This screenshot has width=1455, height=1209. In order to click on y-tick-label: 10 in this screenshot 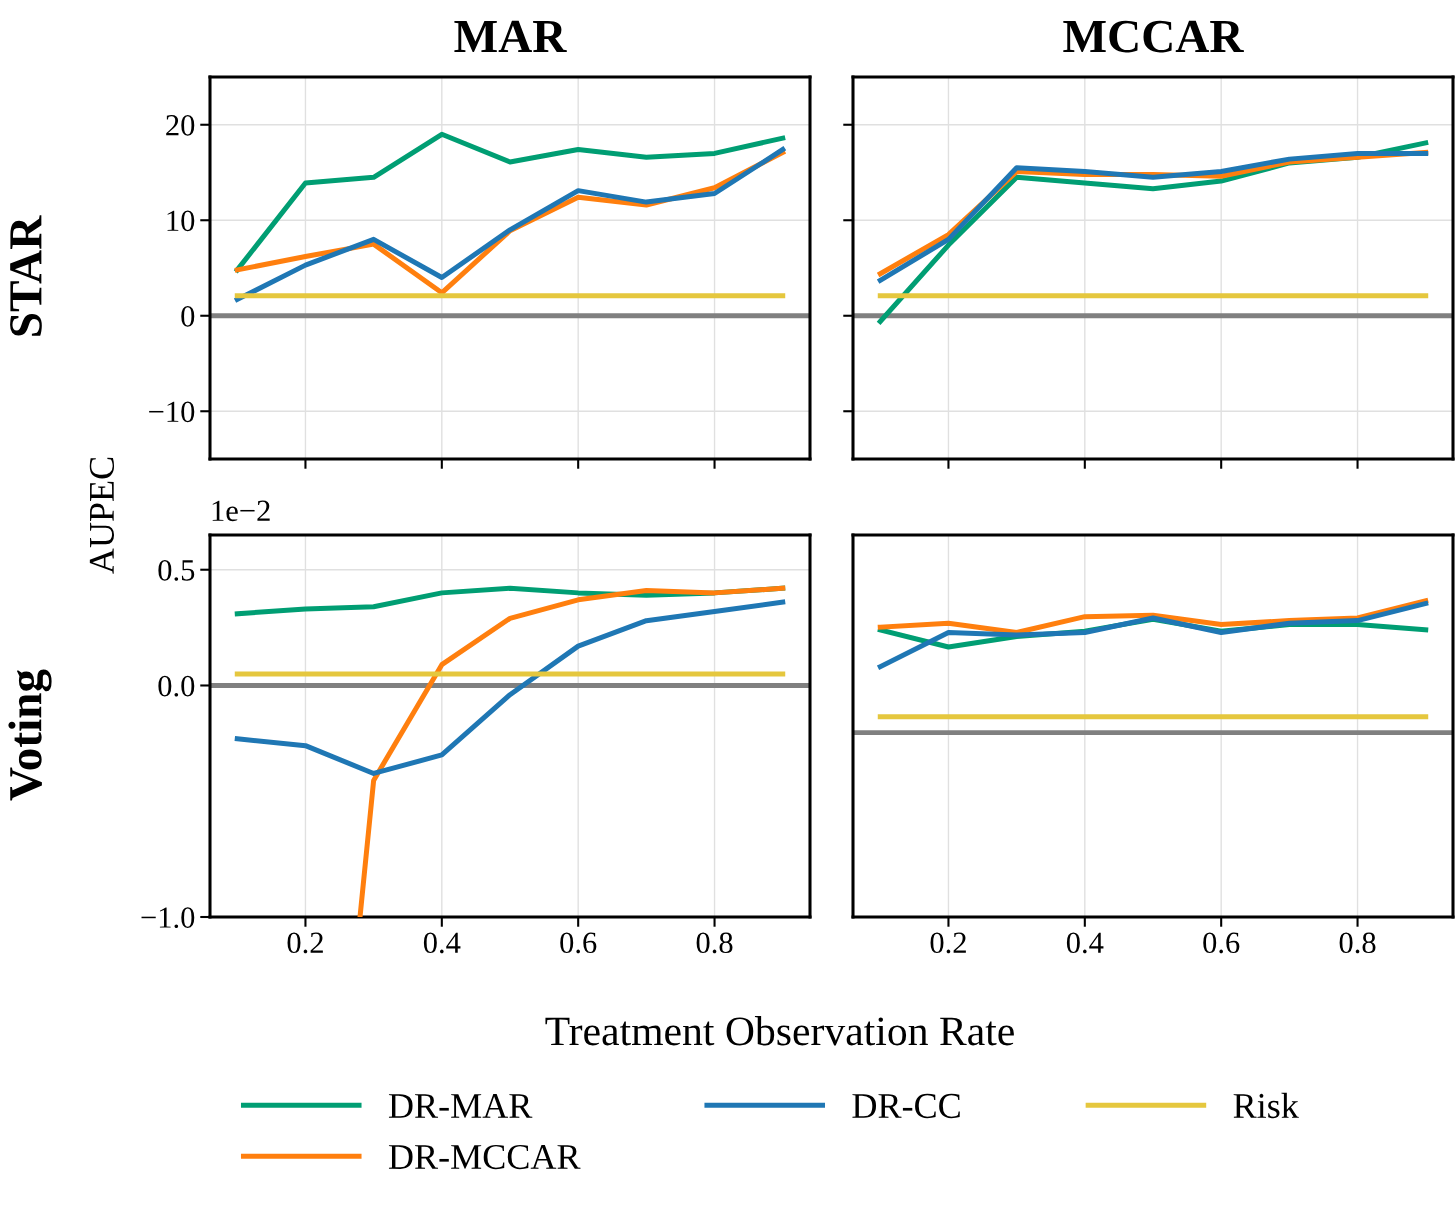, I will do `click(181, 221)`.